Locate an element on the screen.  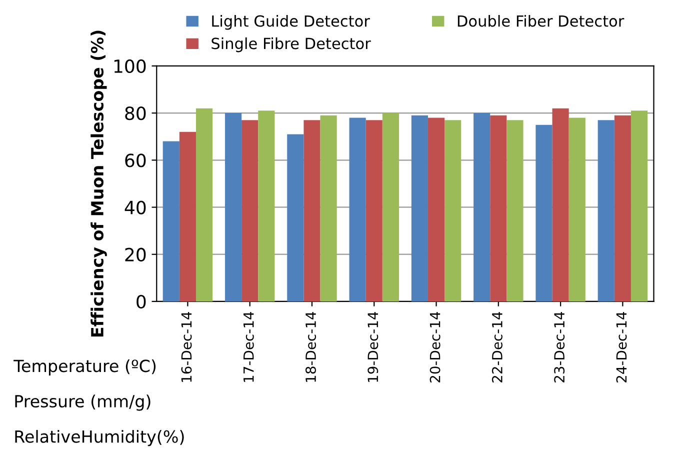
y-tick-label: 80 is located at coordinates (135, 113).